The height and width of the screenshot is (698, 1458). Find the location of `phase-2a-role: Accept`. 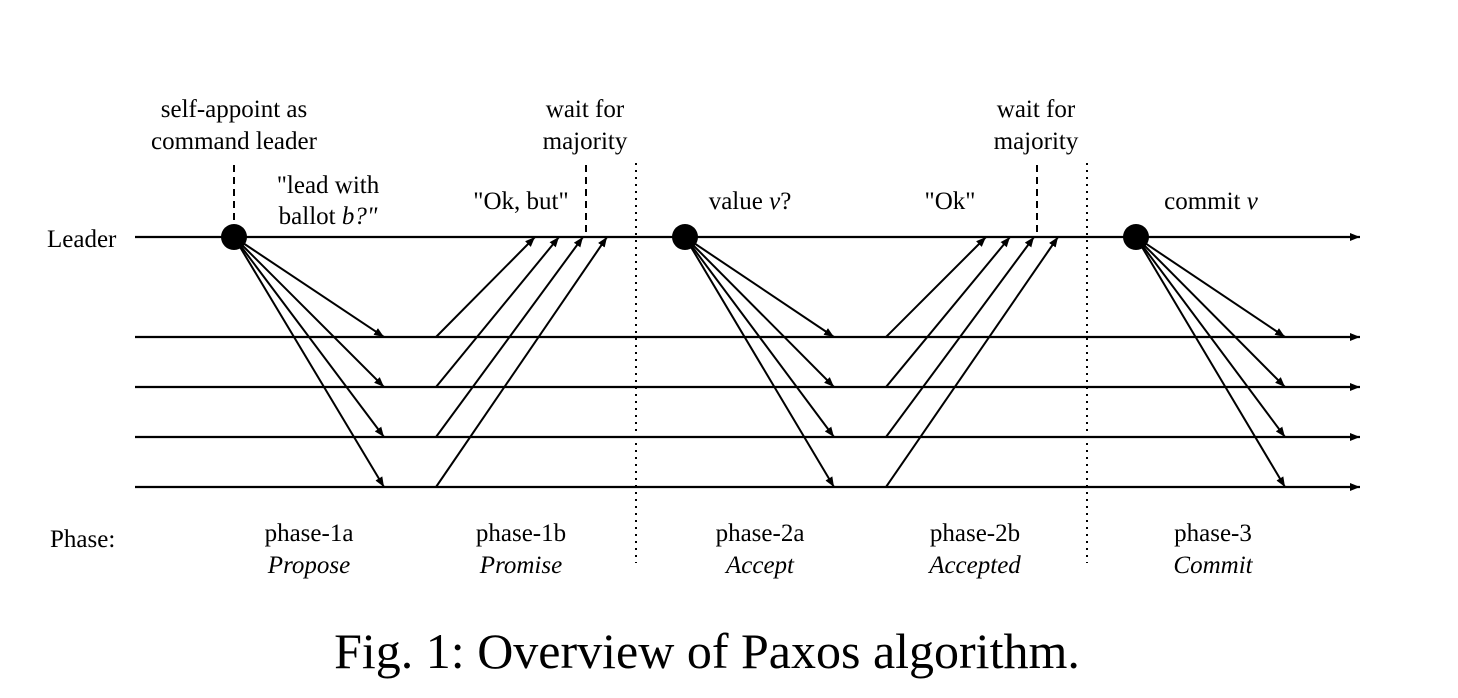

phase-2a-role: Accept is located at coordinates (759, 565).